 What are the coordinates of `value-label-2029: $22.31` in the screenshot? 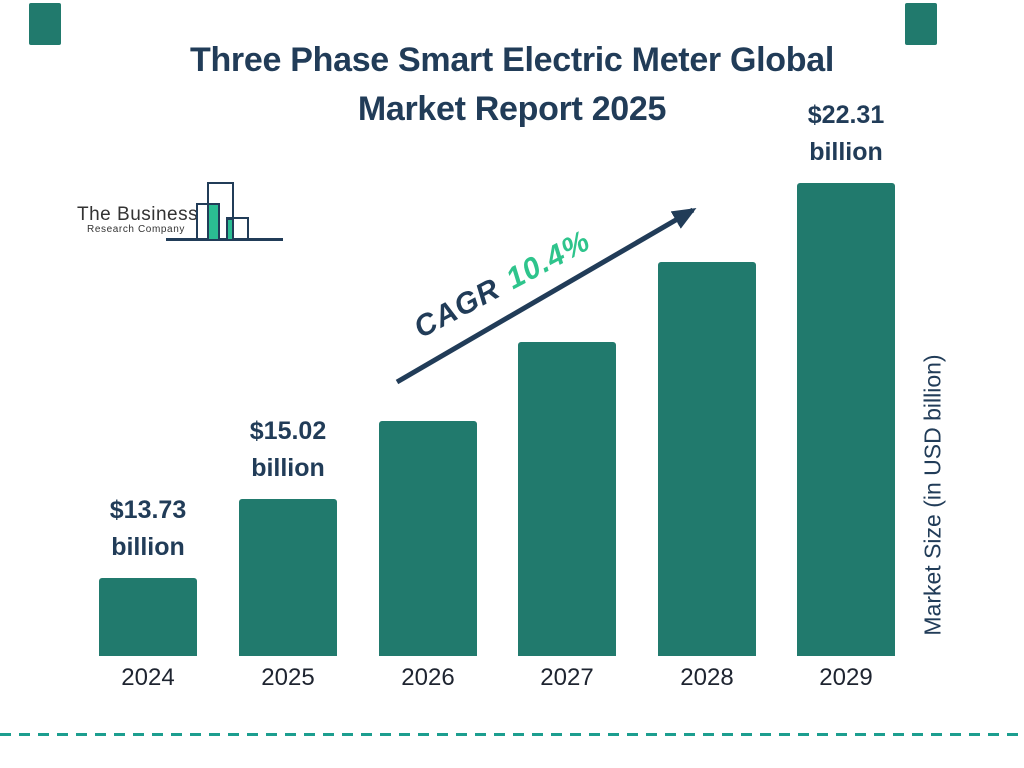 It's located at (846, 115).